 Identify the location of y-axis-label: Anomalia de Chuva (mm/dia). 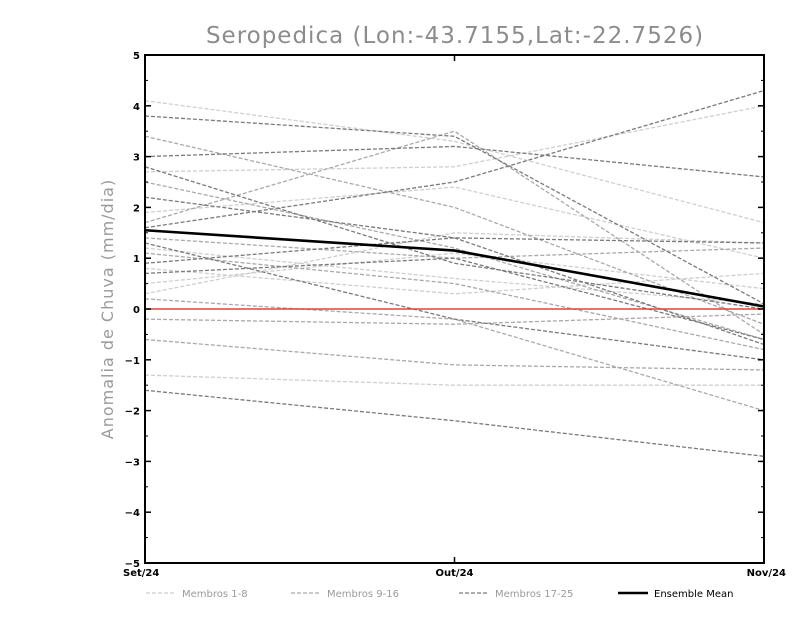
(107, 309).